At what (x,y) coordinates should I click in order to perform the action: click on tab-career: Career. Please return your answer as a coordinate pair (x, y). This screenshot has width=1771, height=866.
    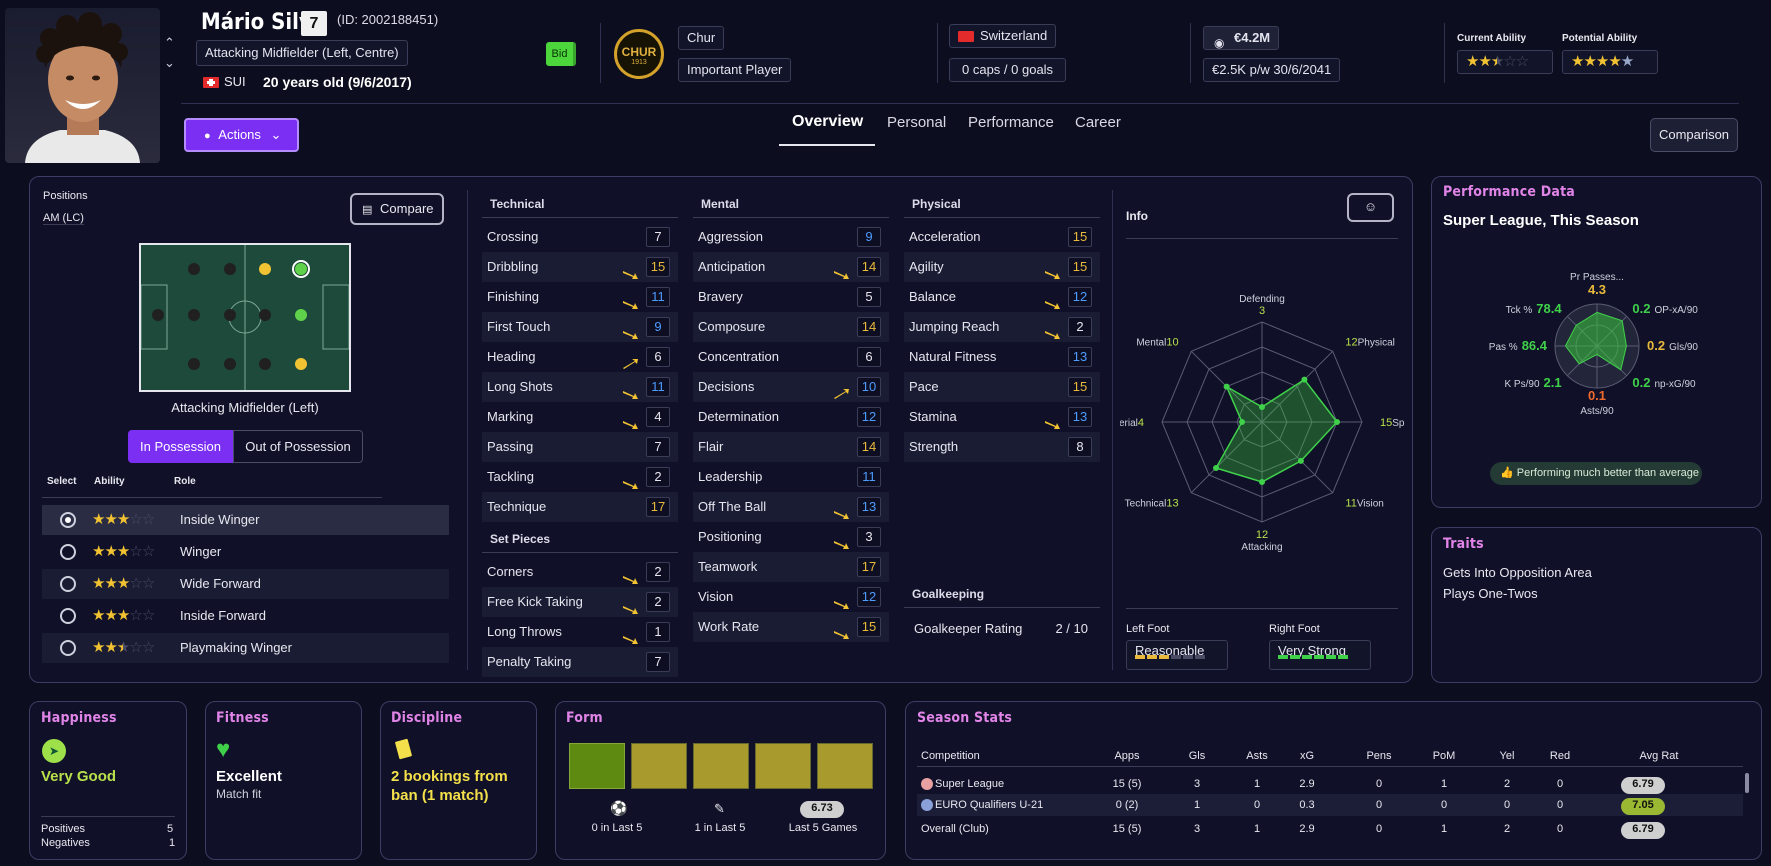
    Looking at the image, I should click on (1098, 122).